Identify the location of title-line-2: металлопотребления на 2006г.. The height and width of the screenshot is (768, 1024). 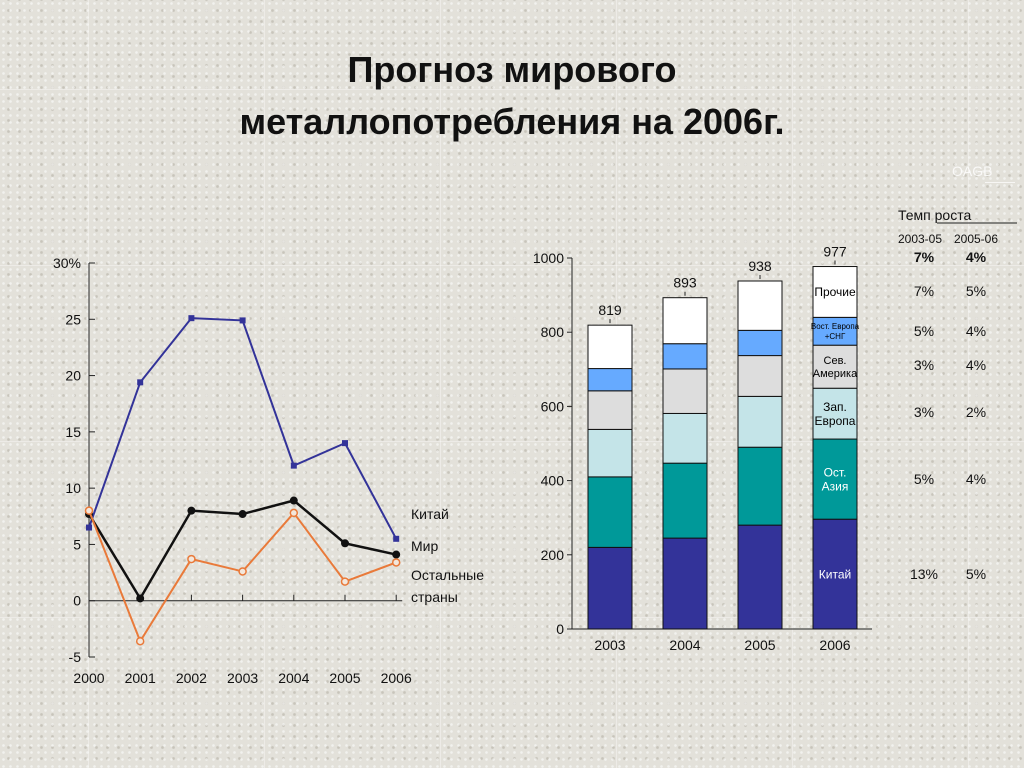
(512, 121).